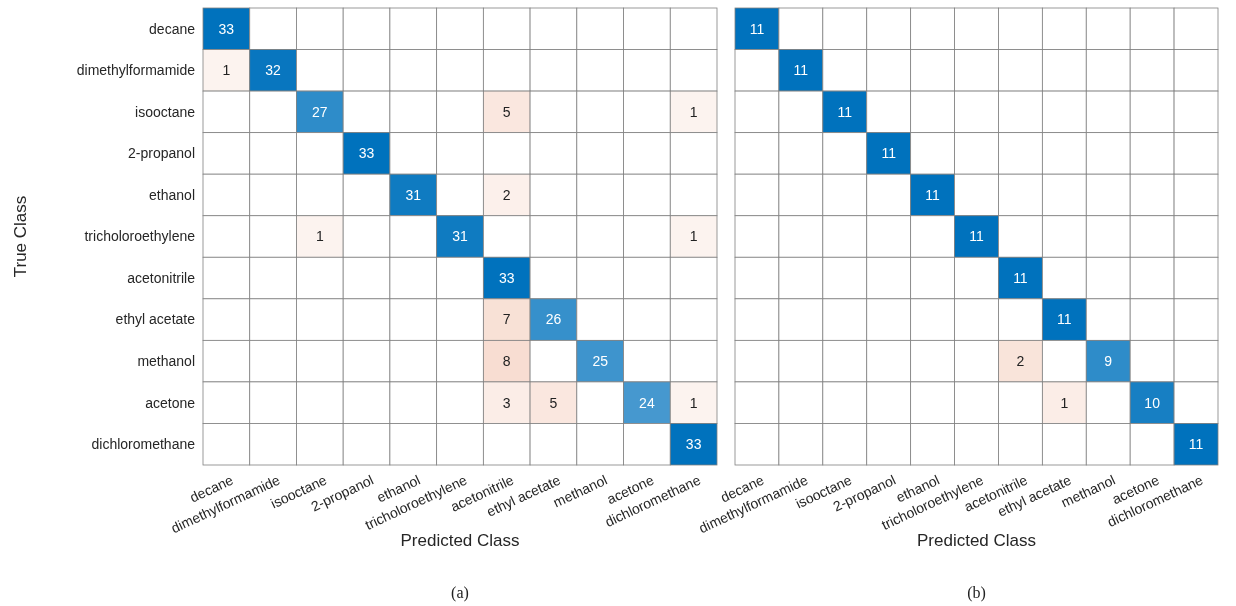 This screenshot has height=606, width=1236. What do you see at coordinates (161, 277) in the screenshot?
I see `y-tick-label: acetonitrile` at bounding box center [161, 277].